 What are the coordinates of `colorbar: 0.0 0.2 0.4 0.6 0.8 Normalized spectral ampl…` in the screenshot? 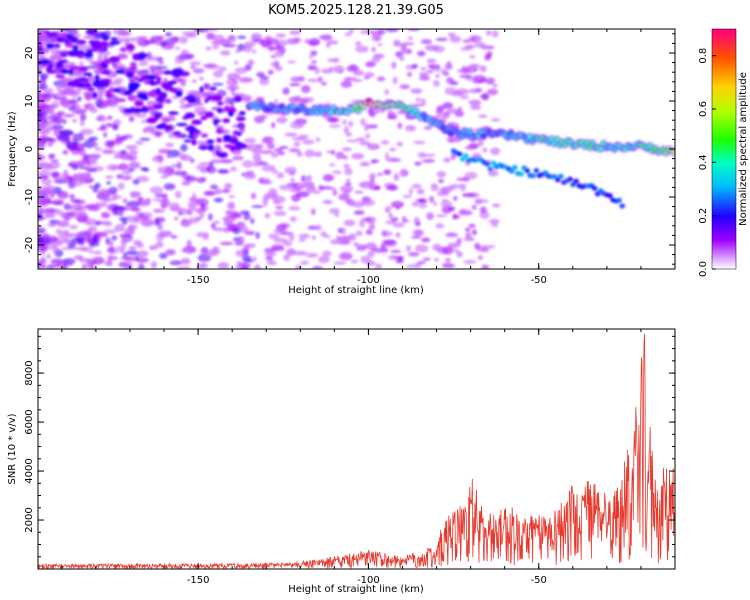 It's located at (723, 152).